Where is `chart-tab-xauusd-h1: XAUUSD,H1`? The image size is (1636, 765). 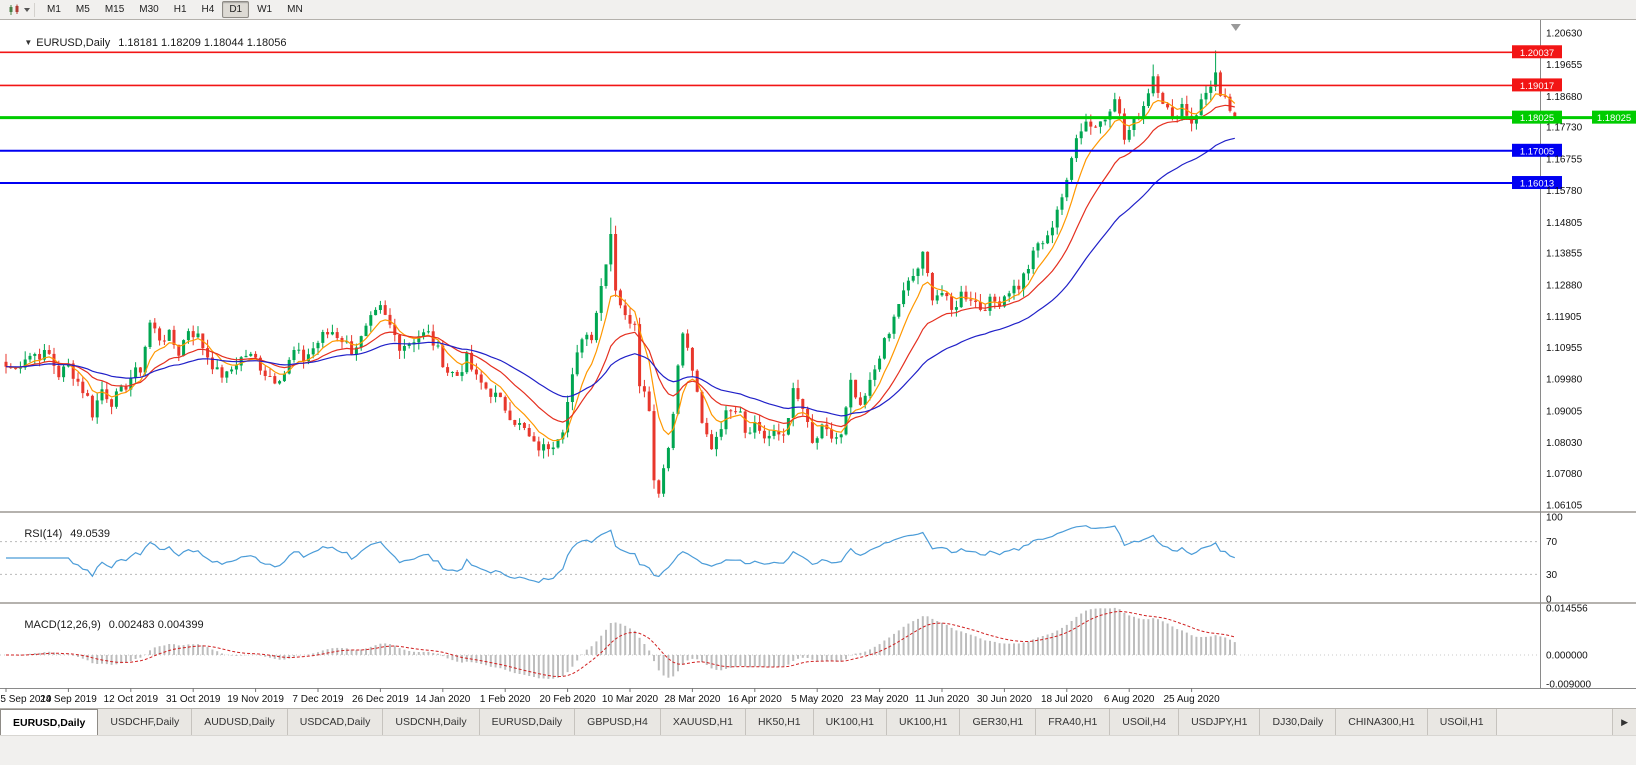
chart-tab-xauusd-h1: XAUUSD,H1 is located at coordinates (703, 722).